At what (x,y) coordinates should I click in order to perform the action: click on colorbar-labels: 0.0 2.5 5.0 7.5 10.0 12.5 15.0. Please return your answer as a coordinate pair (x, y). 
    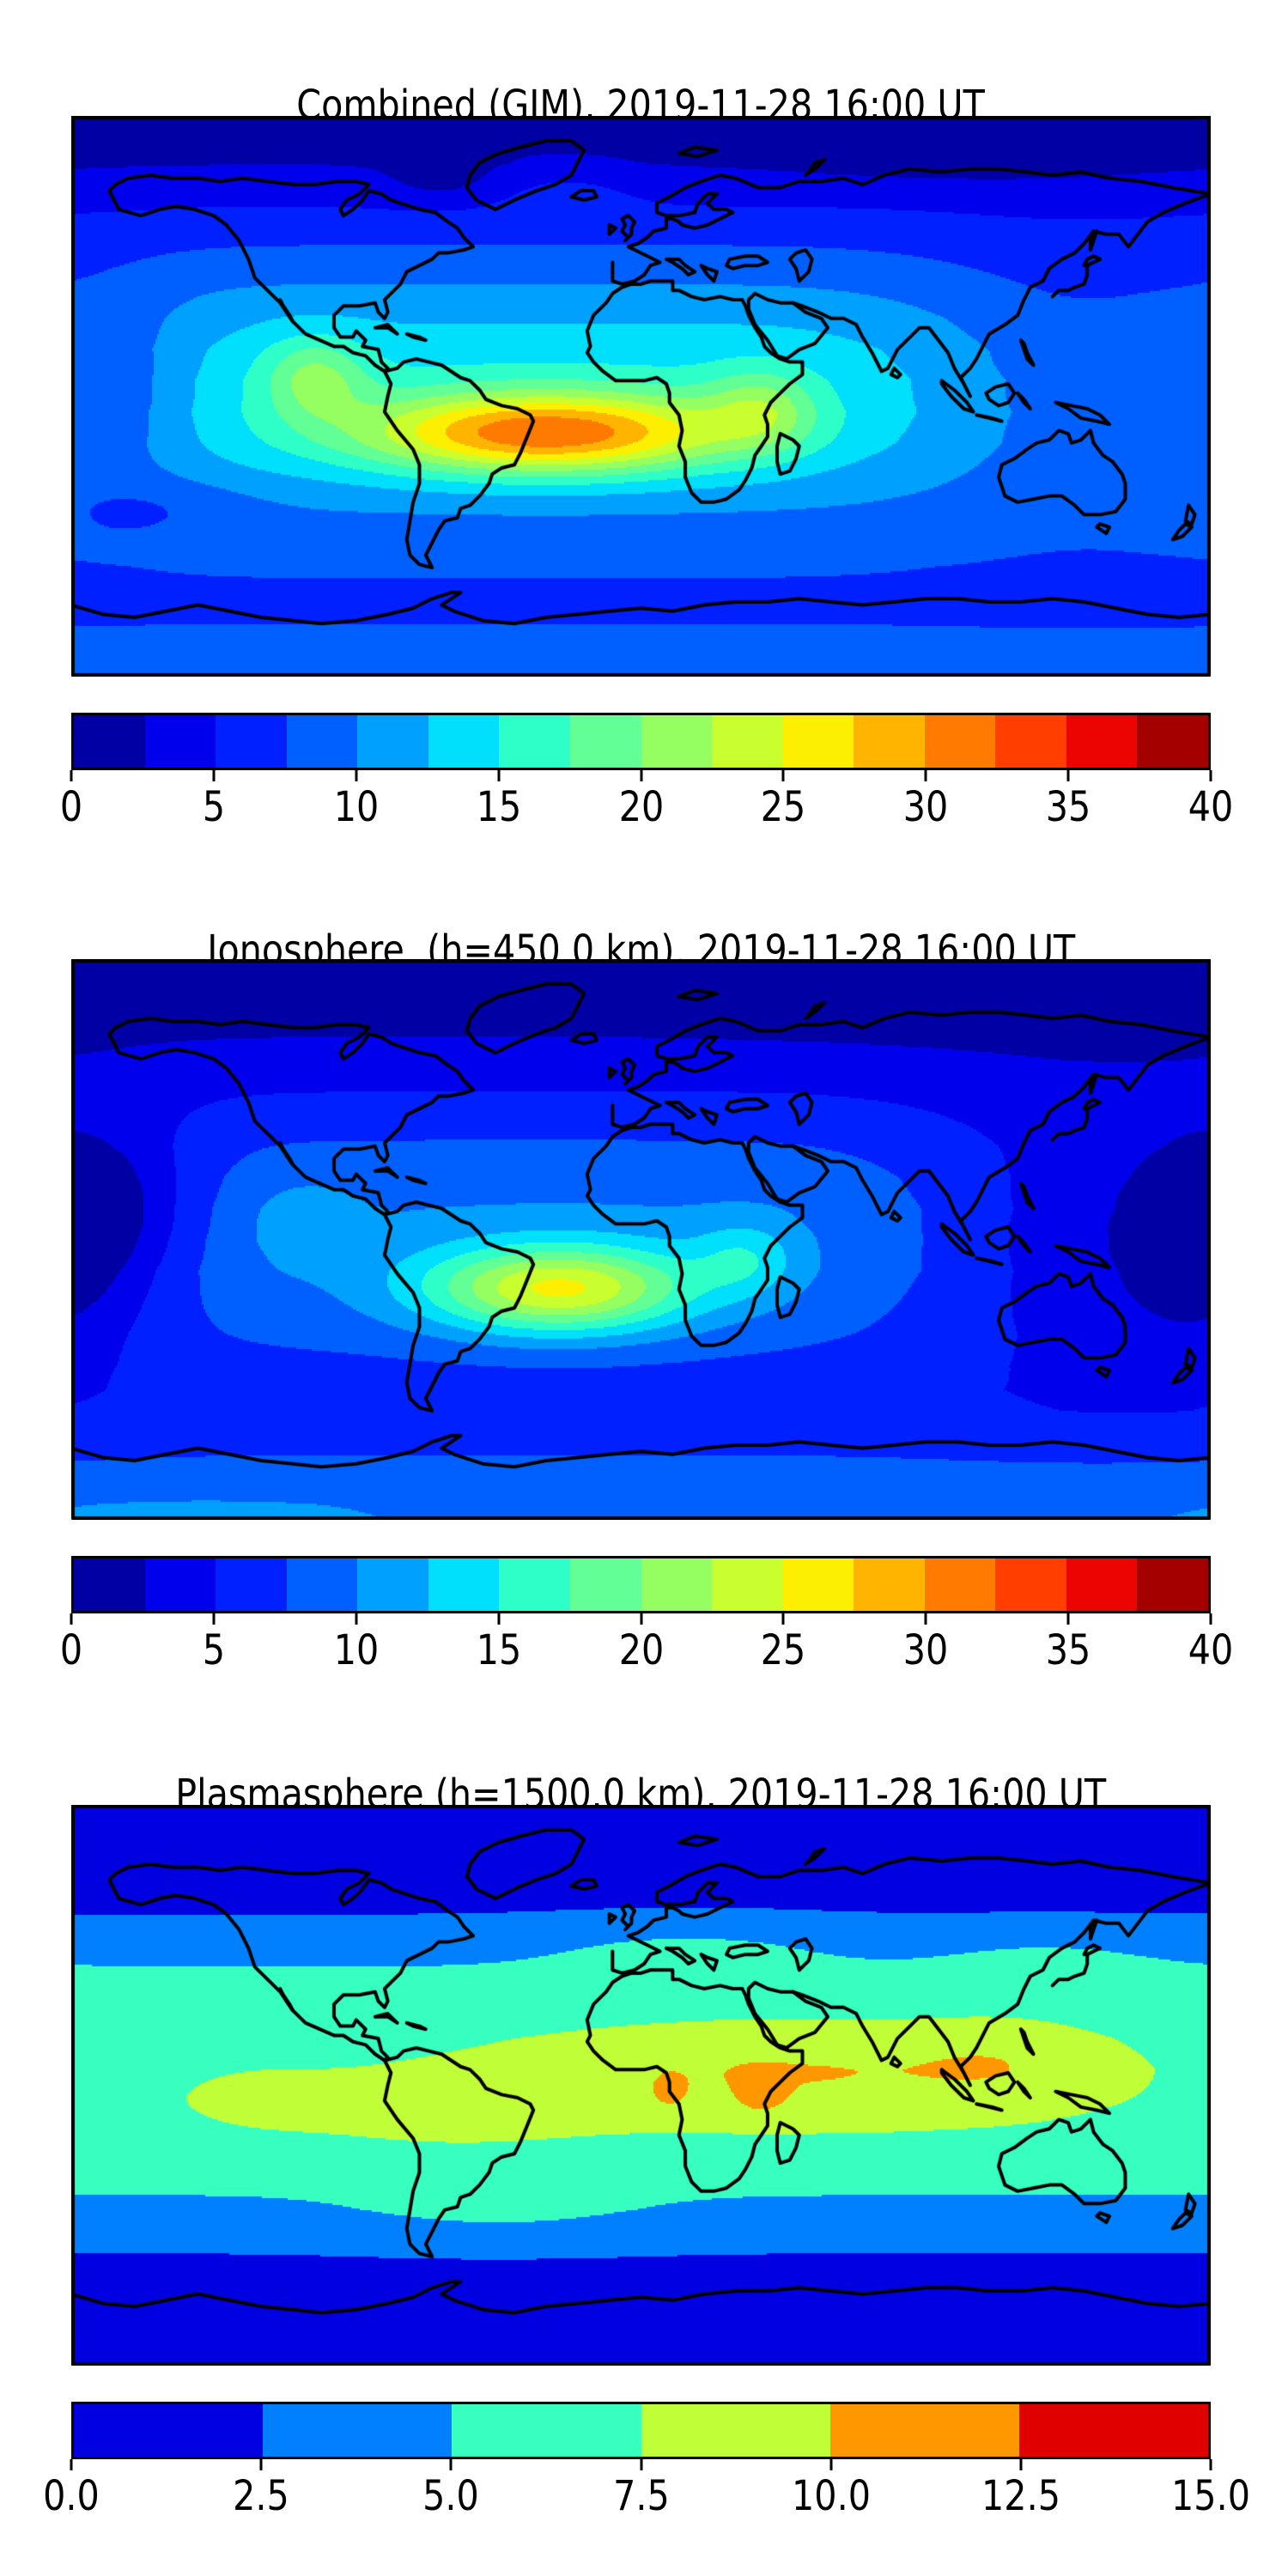
    Looking at the image, I should click on (647, 2497).